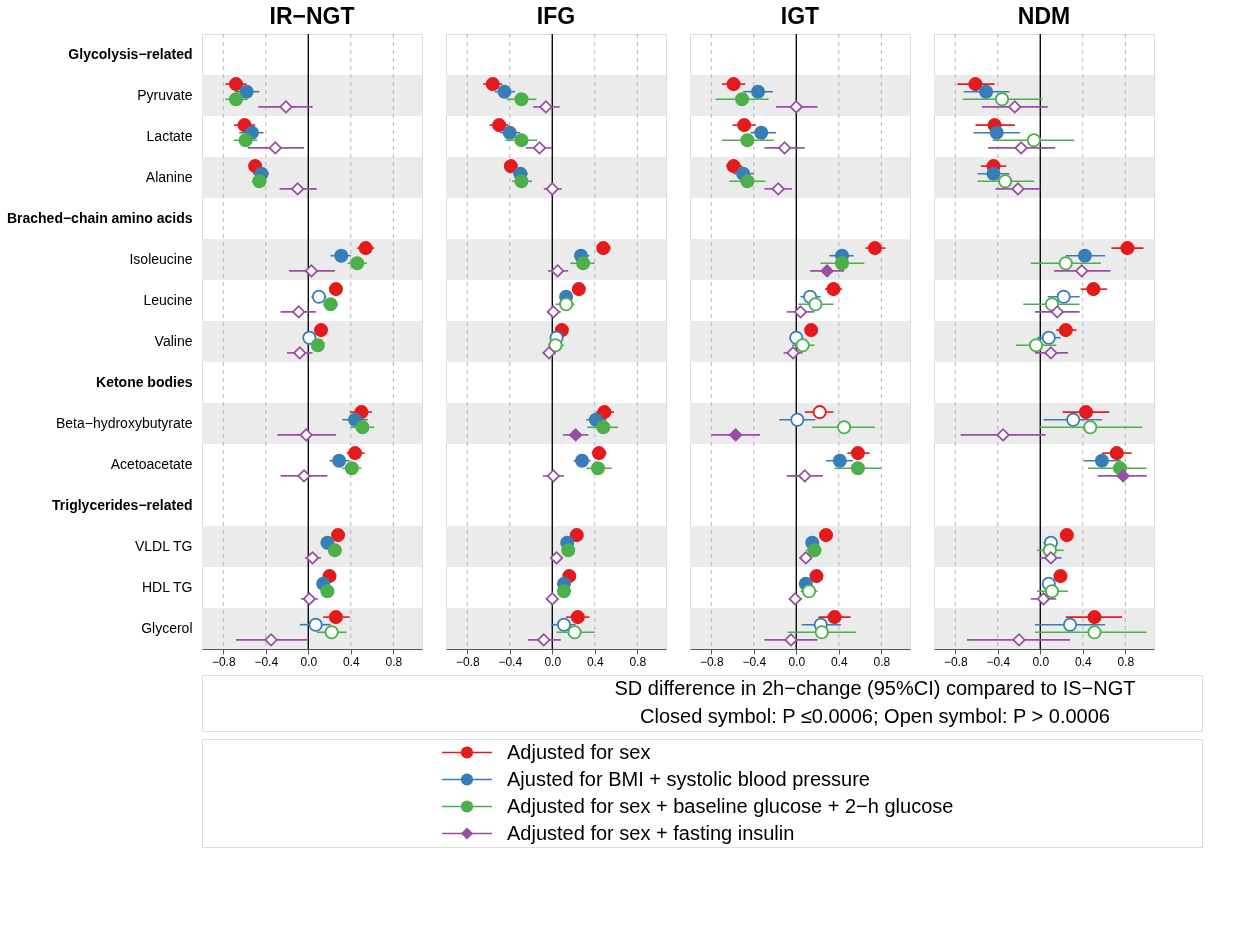 The height and width of the screenshot is (936, 1256). Describe the element at coordinates (165, 94) in the screenshot. I see `y-tick-label: Pyruvate` at that location.